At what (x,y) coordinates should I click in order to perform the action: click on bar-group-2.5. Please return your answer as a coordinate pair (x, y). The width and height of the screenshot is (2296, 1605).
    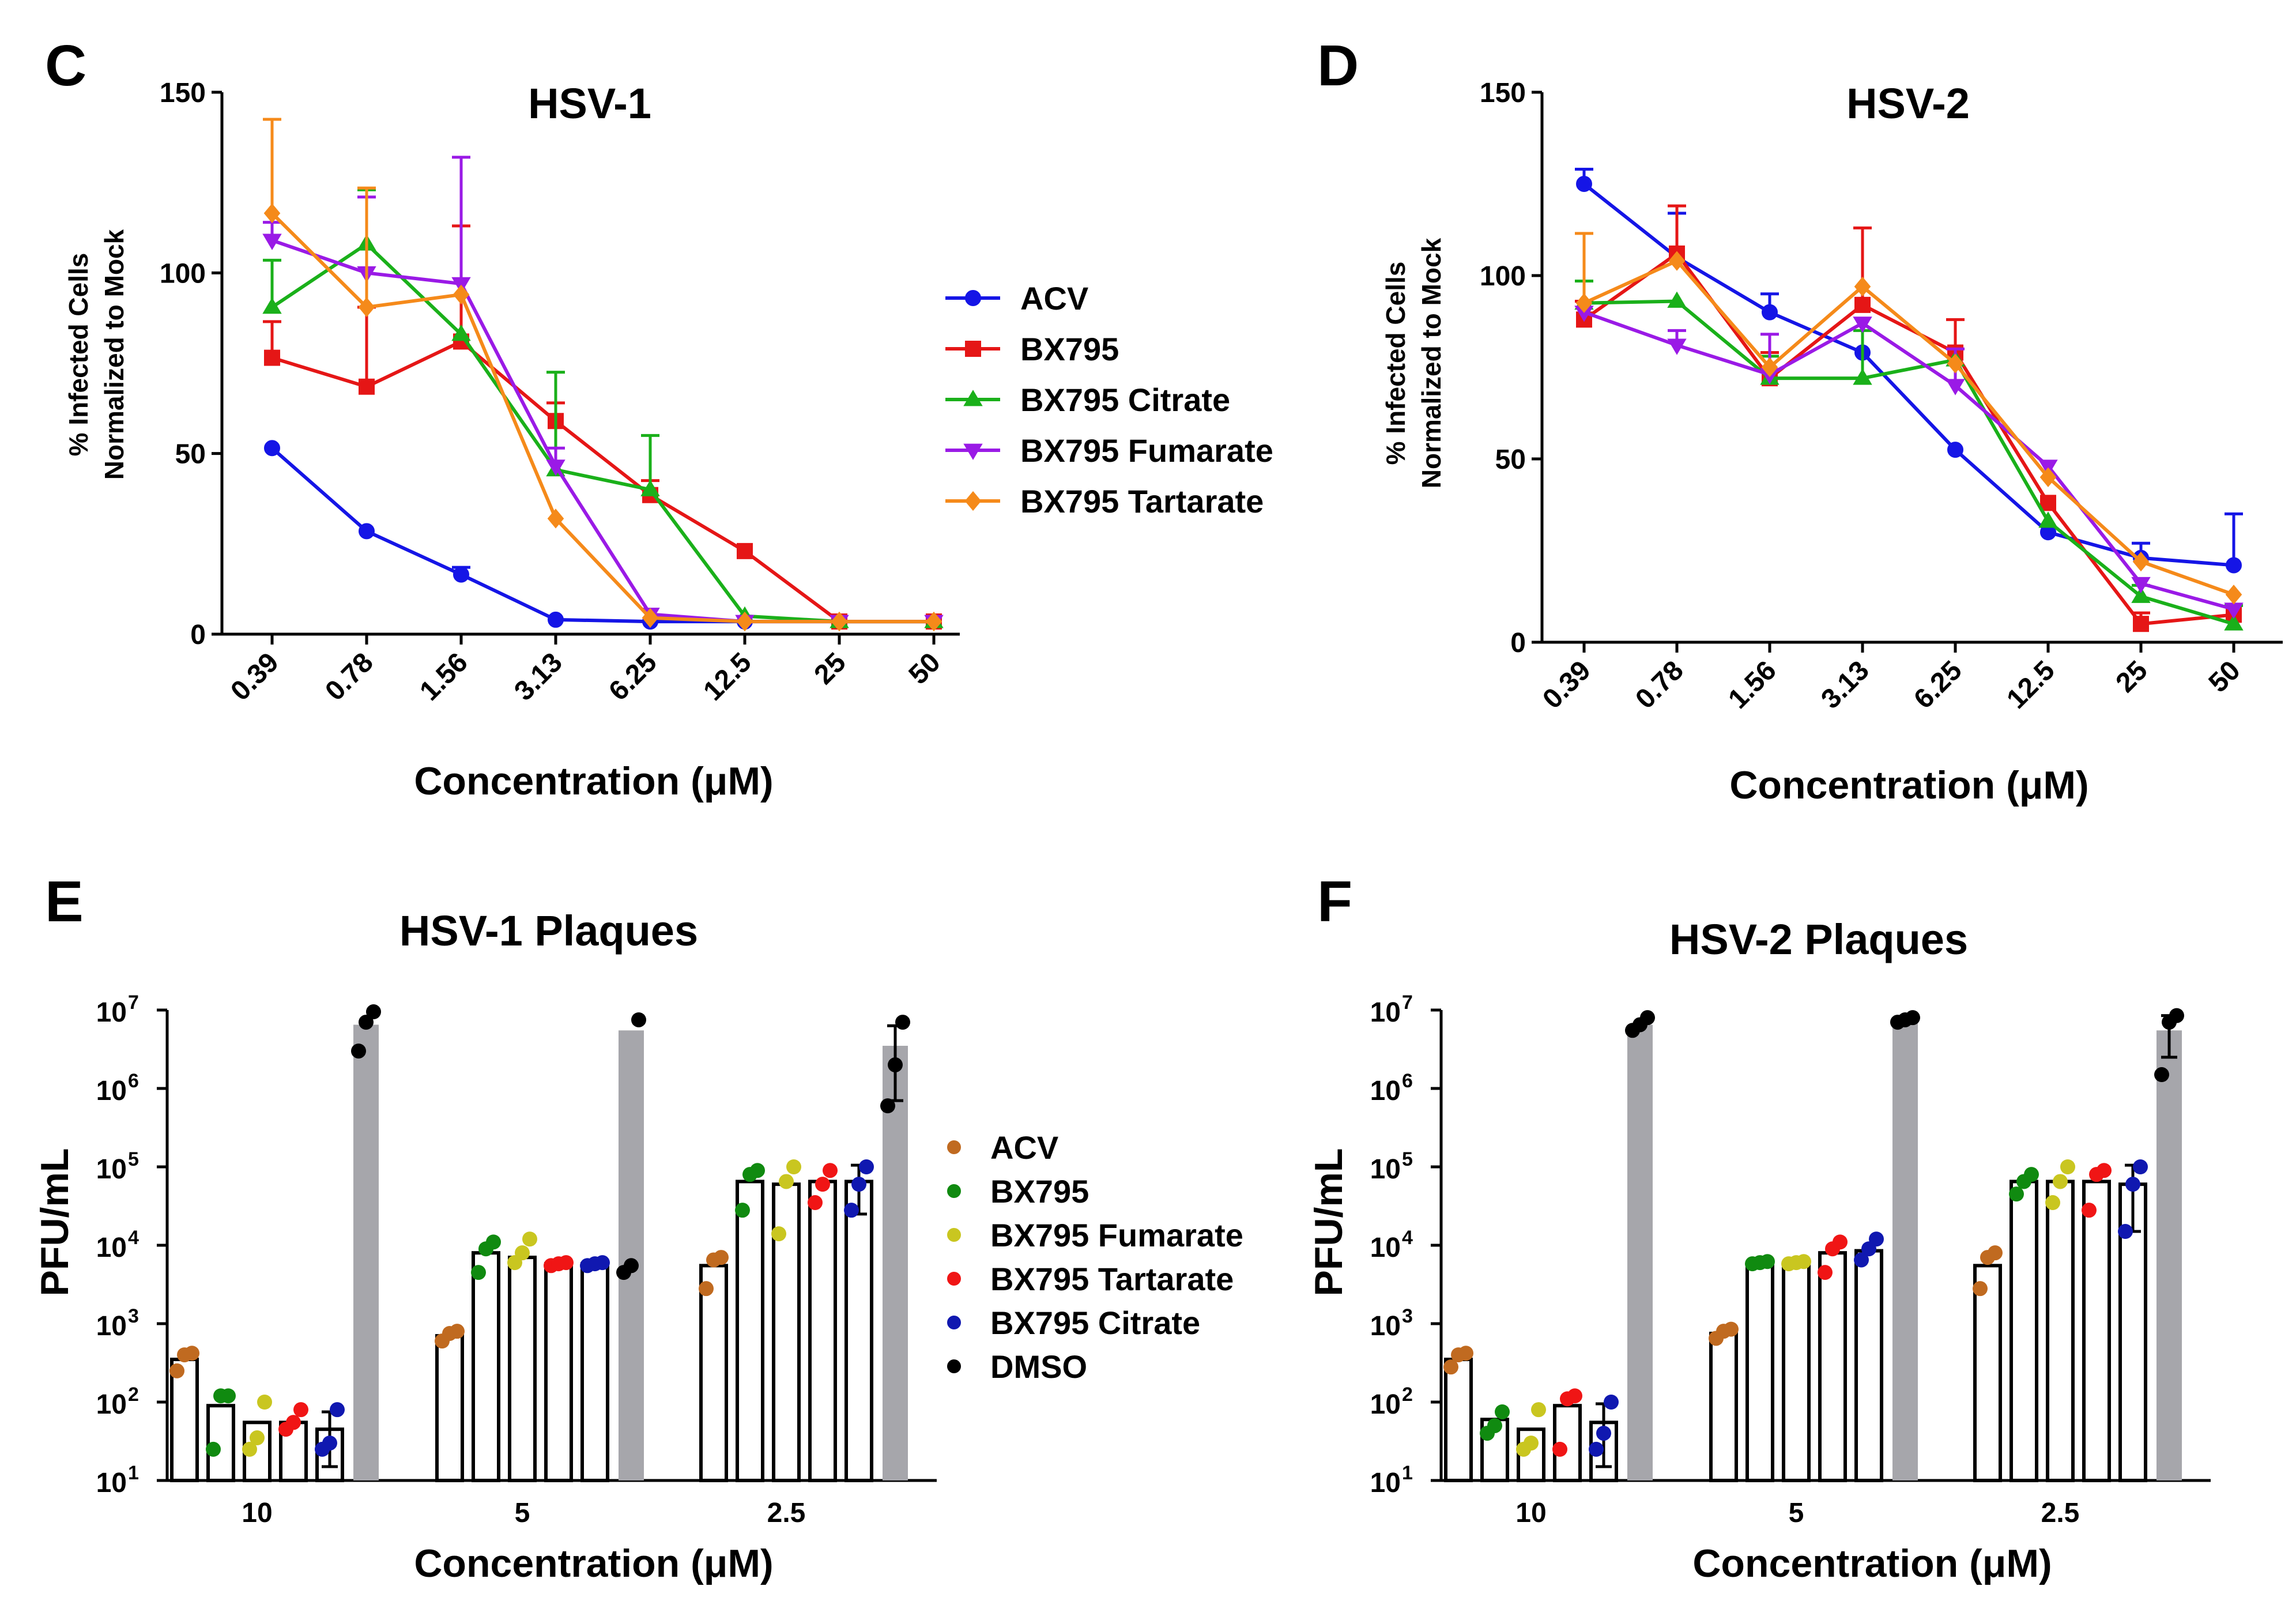
    Looking at the image, I should click on (804, 1249).